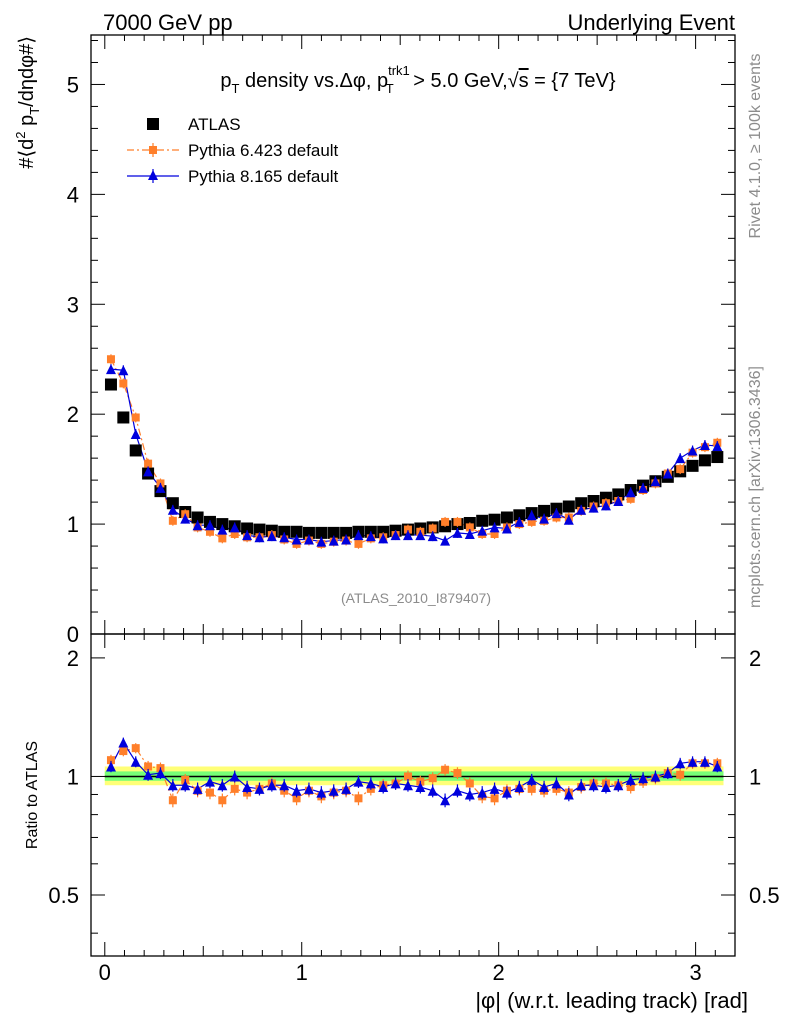 This screenshot has height=1024, width=786. What do you see at coordinates (34, 111) in the screenshot?
I see `ylabel-sub: T` at bounding box center [34, 111].